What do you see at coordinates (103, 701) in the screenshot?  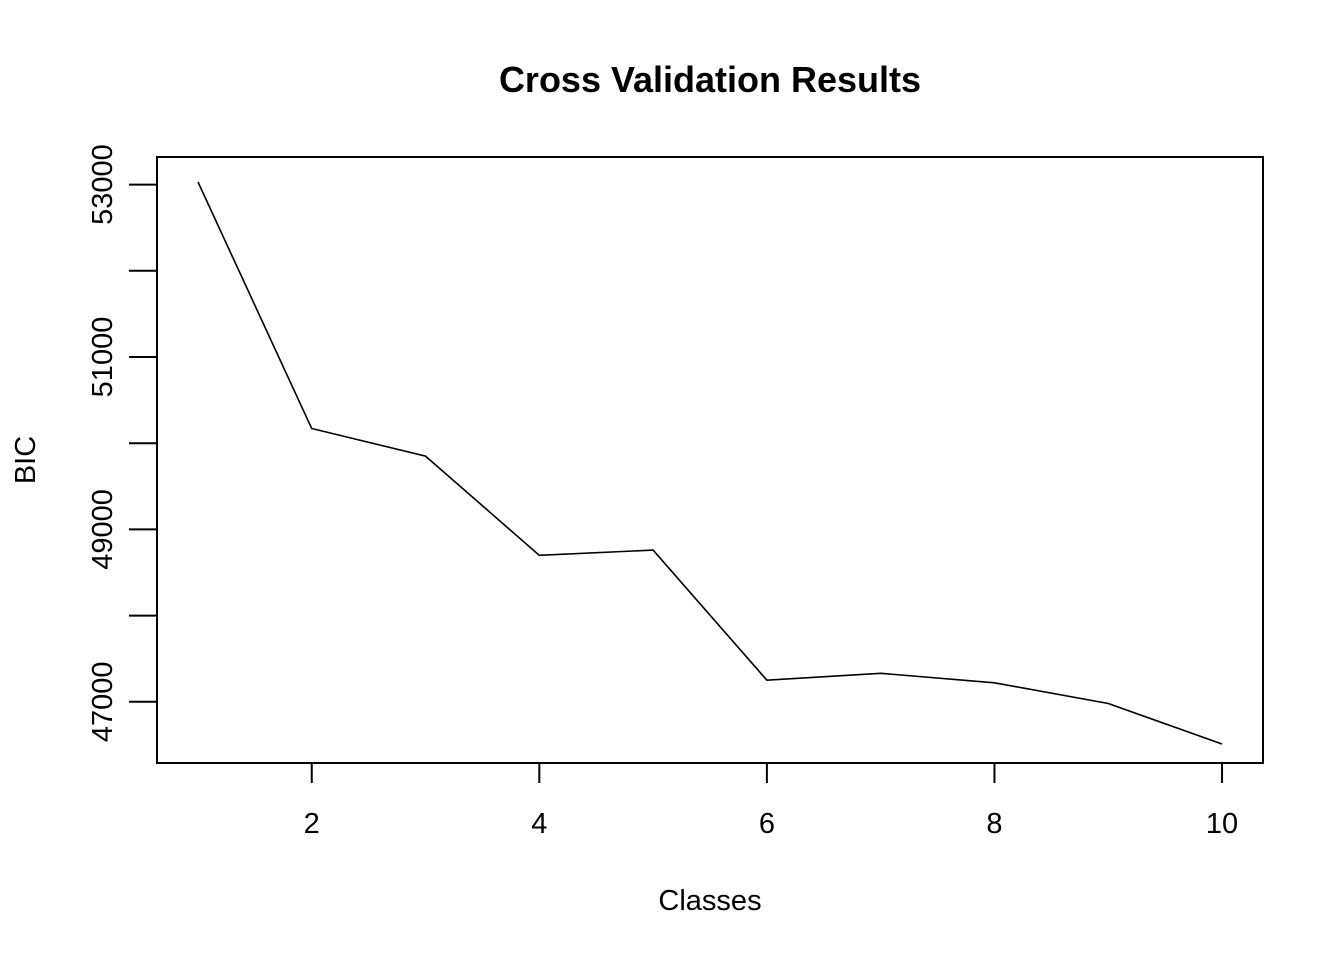 I see `y-tick-label: 47000` at bounding box center [103, 701].